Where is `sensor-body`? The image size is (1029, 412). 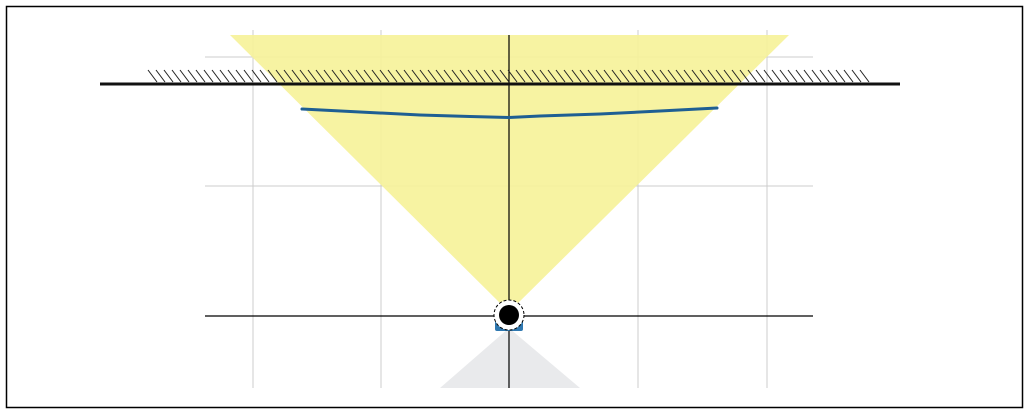 sensor-body is located at coordinates (509, 315).